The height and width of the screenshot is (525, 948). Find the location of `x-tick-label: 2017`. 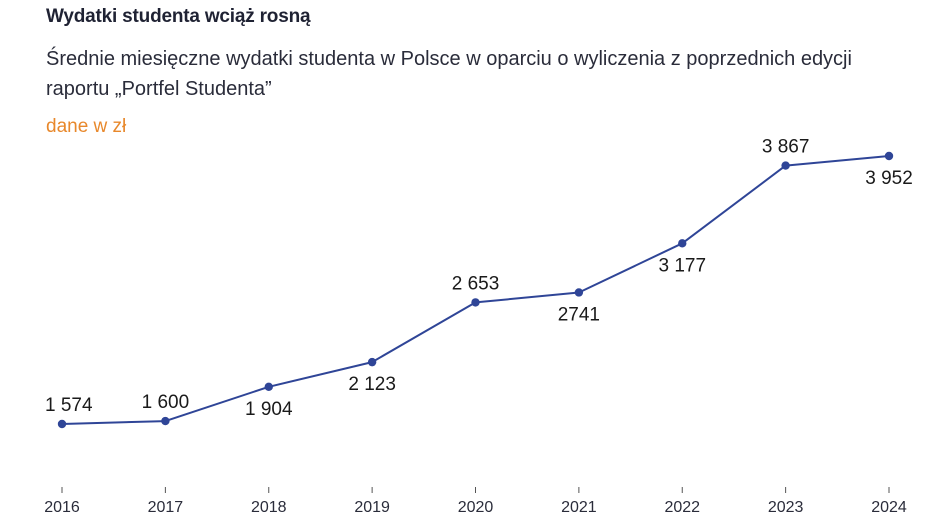

x-tick-label: 2017 is located at coordinates (166, 507).